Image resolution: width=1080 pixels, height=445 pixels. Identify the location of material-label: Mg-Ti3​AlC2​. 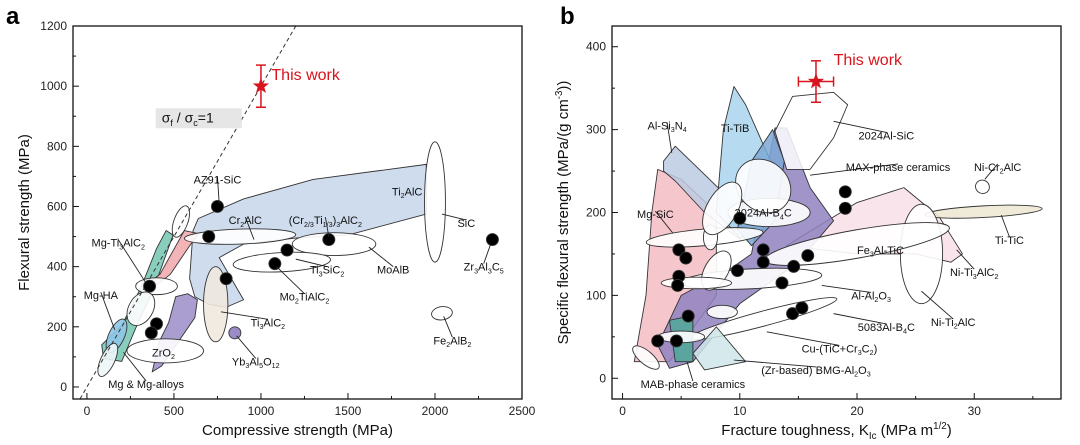
(118, 245).